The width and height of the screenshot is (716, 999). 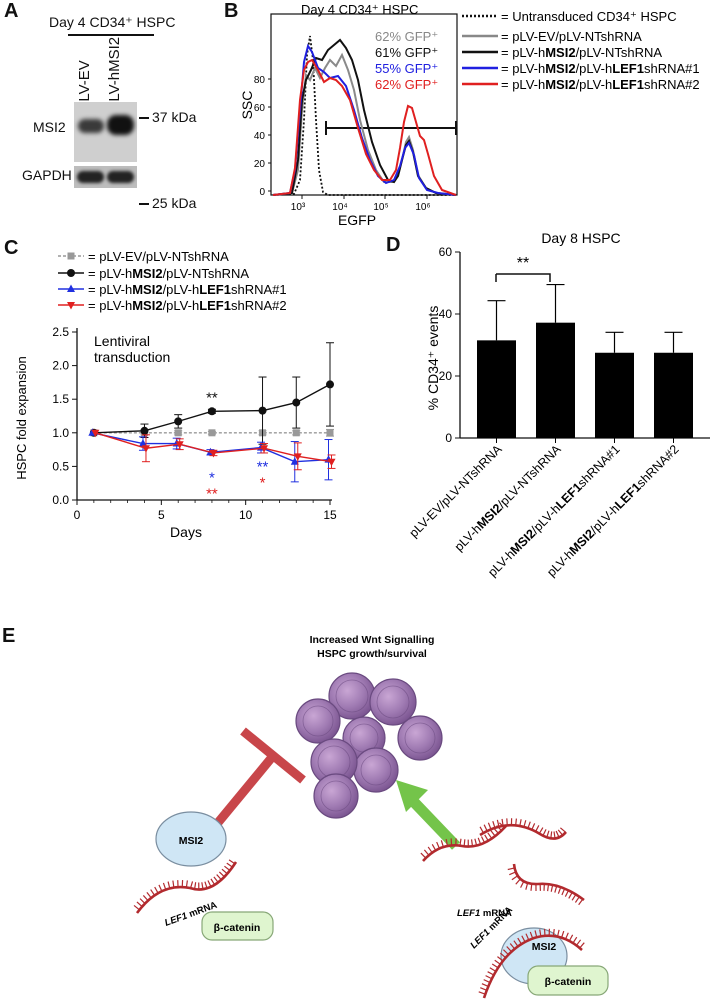 I want to click on western-blot-msi2, so click(x=105, y=132).